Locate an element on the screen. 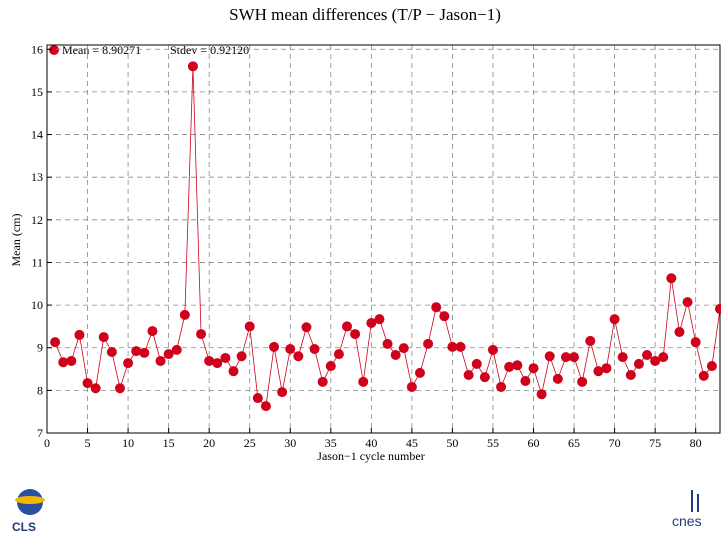  x-tick-label: 75 is located at coordinates (655, 443).